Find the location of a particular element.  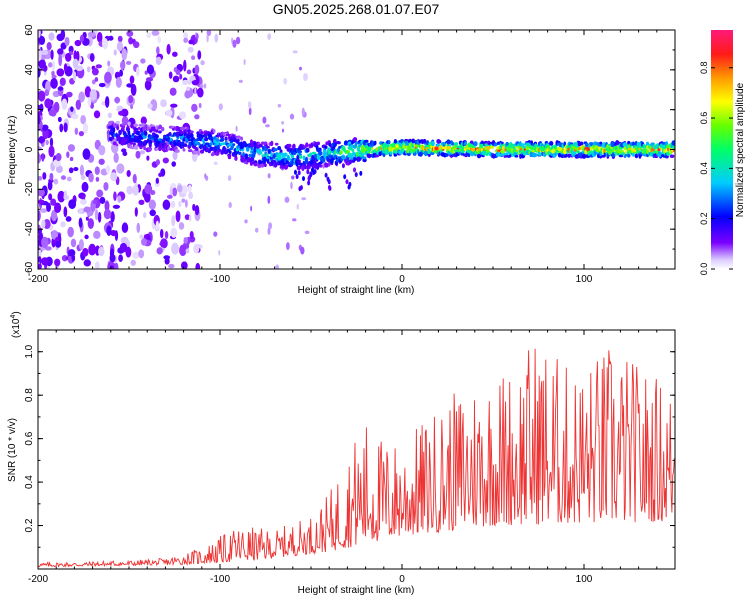

y-tick-label: 1.0 is located at coordinates (29, 351).